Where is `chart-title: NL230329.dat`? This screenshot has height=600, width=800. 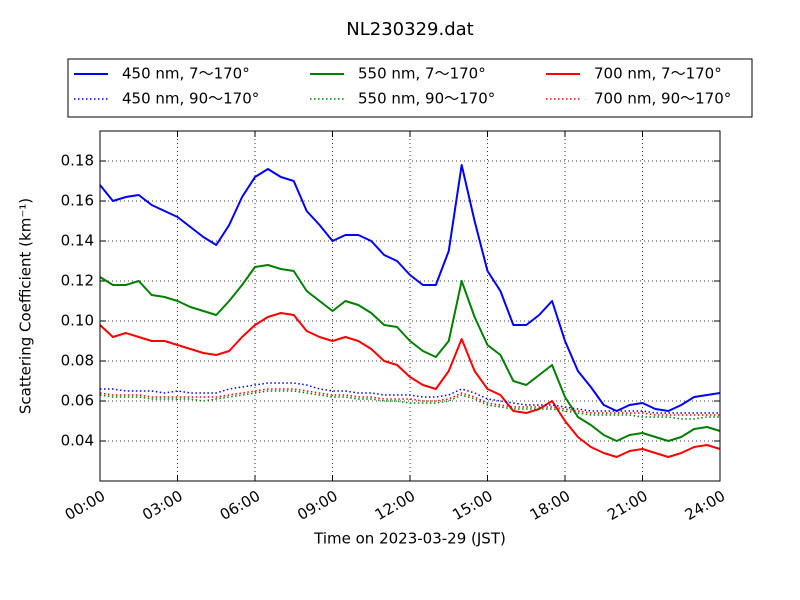 chart-title: NL230329.dat is located at coordinates (409, 29).